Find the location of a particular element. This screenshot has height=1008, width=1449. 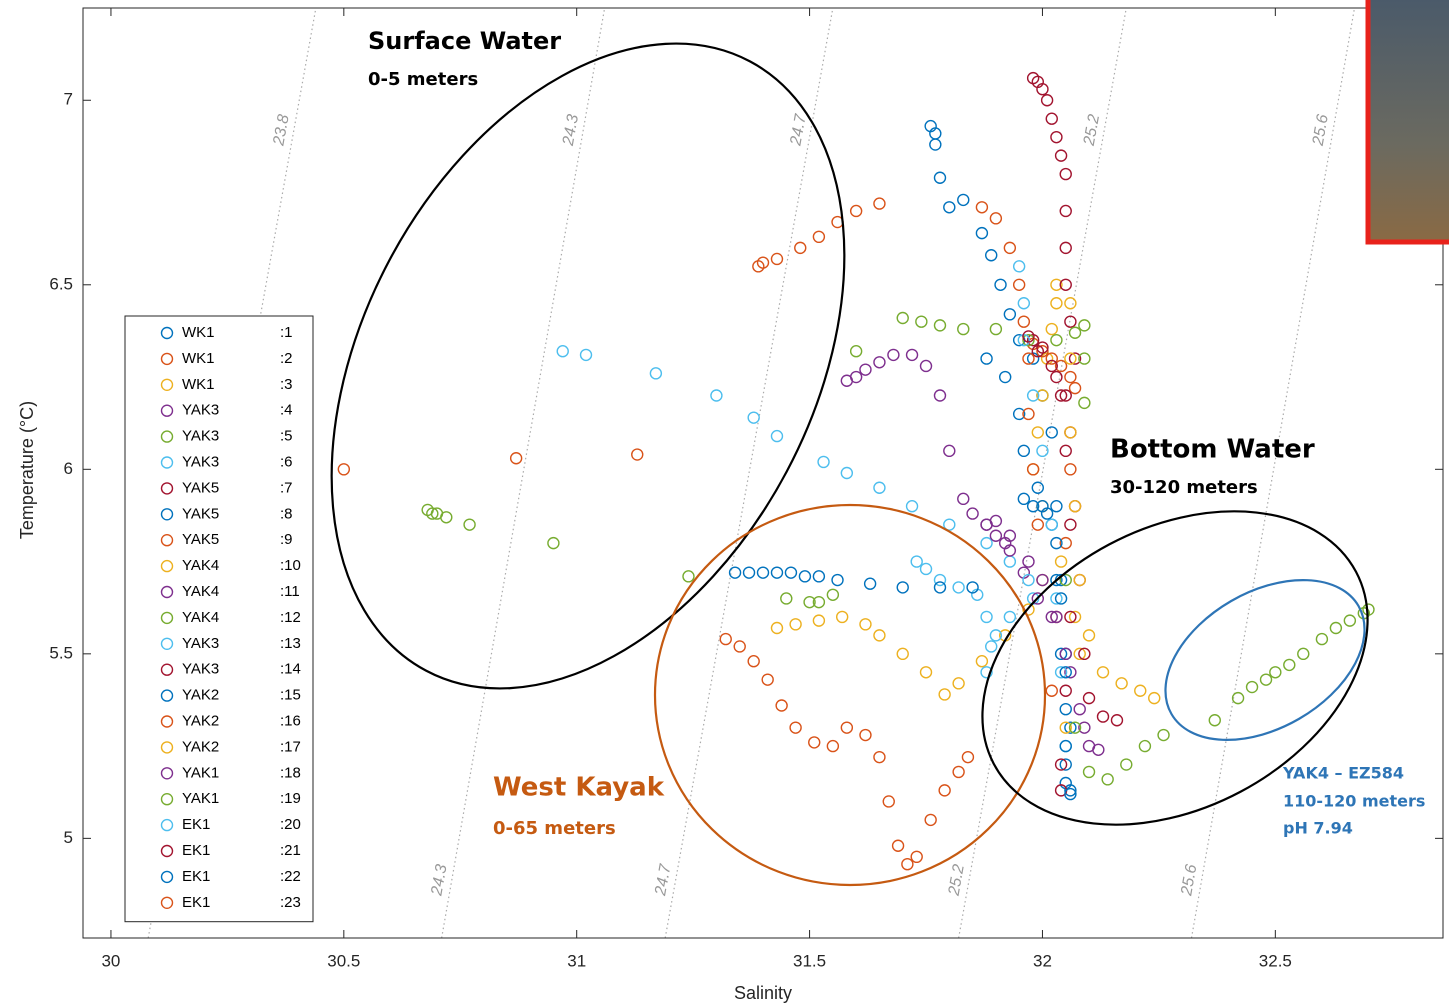

legend-id: :22 is located at coordinates (290, 876).